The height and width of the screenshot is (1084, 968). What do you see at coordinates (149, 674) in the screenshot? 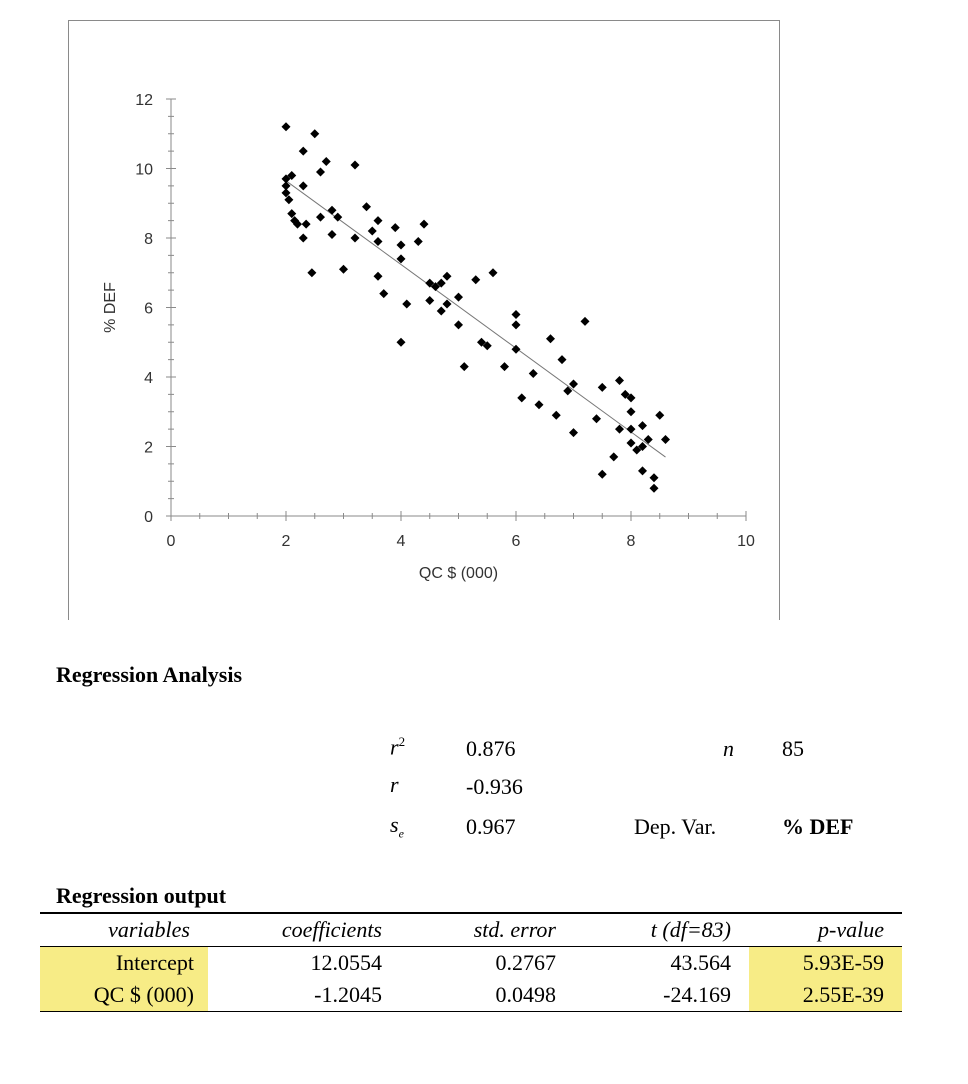
I see `regression-analysis-title: Regression Analysis` at bounding box center [149, 674].